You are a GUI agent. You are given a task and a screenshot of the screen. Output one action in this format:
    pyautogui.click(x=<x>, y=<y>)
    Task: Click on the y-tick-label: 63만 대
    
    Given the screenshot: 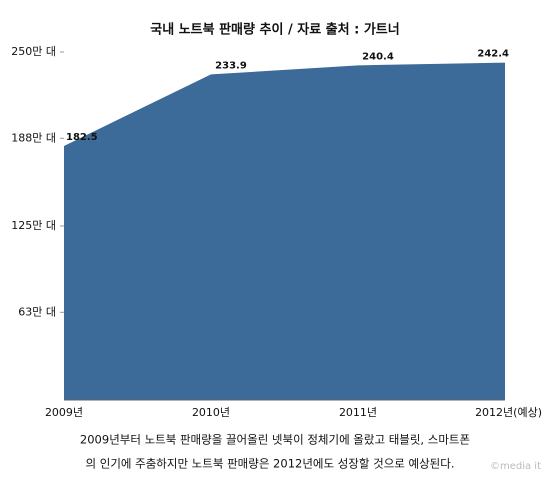 What is the action you would take?
    pyautogui.click(x=37, y=311)
    